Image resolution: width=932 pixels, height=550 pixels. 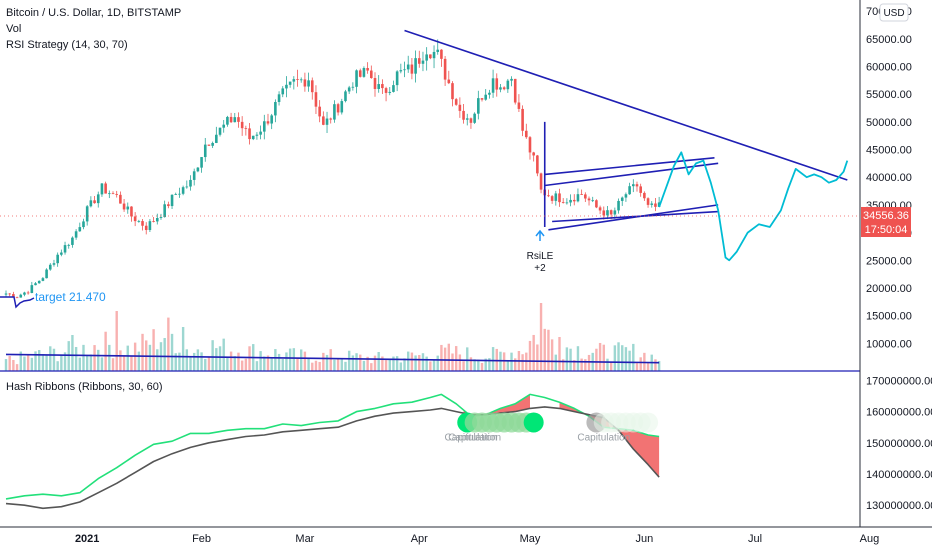 What do you see at coordinates (870, 539) in the screenshot?
I see `time-tick-label: Aug` at bounding box center [870, 539].